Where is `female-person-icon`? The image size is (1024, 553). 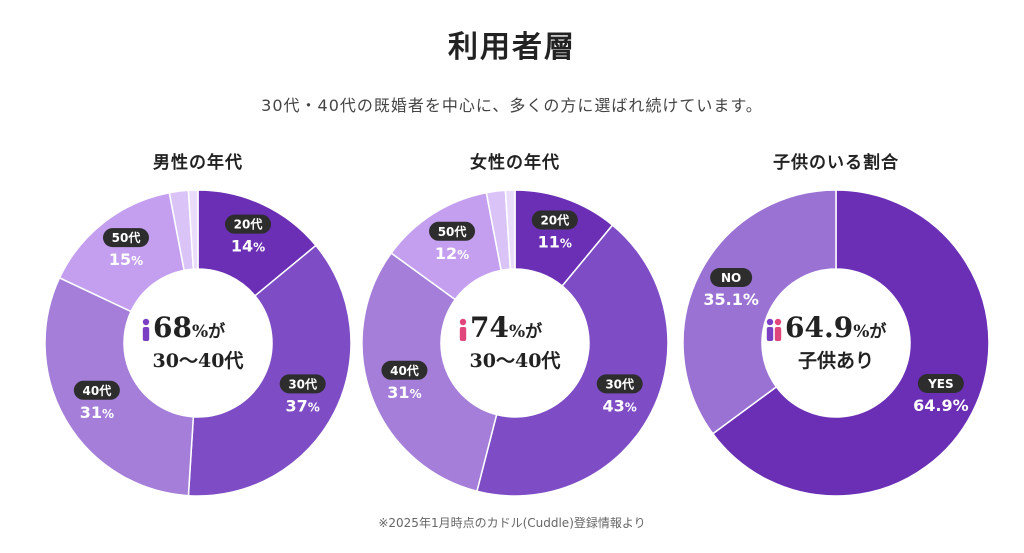
female-person-icon is located at coordinates (463, 329).